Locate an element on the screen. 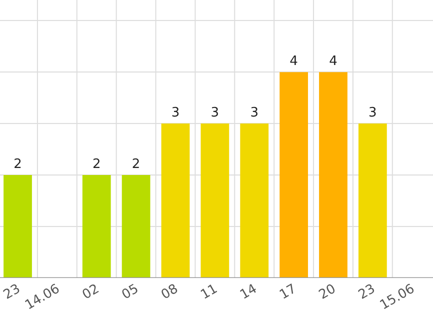 This screenshot has width=433, height=326. x-tick-label: 02 is located at coordinates (91, 292).